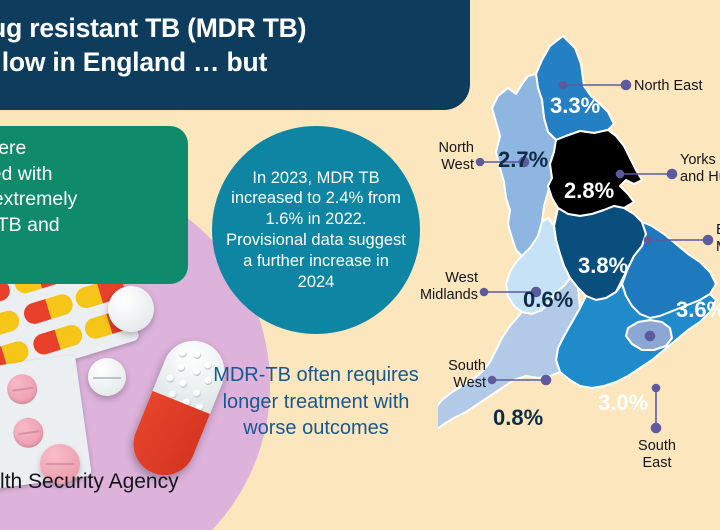 Image resolution: width=720 pixels, height=530 pixels. What do you see at coordinates (509, 353) in the screenshot?
I see `map-region-south-west` at bounding box center [509, 353].